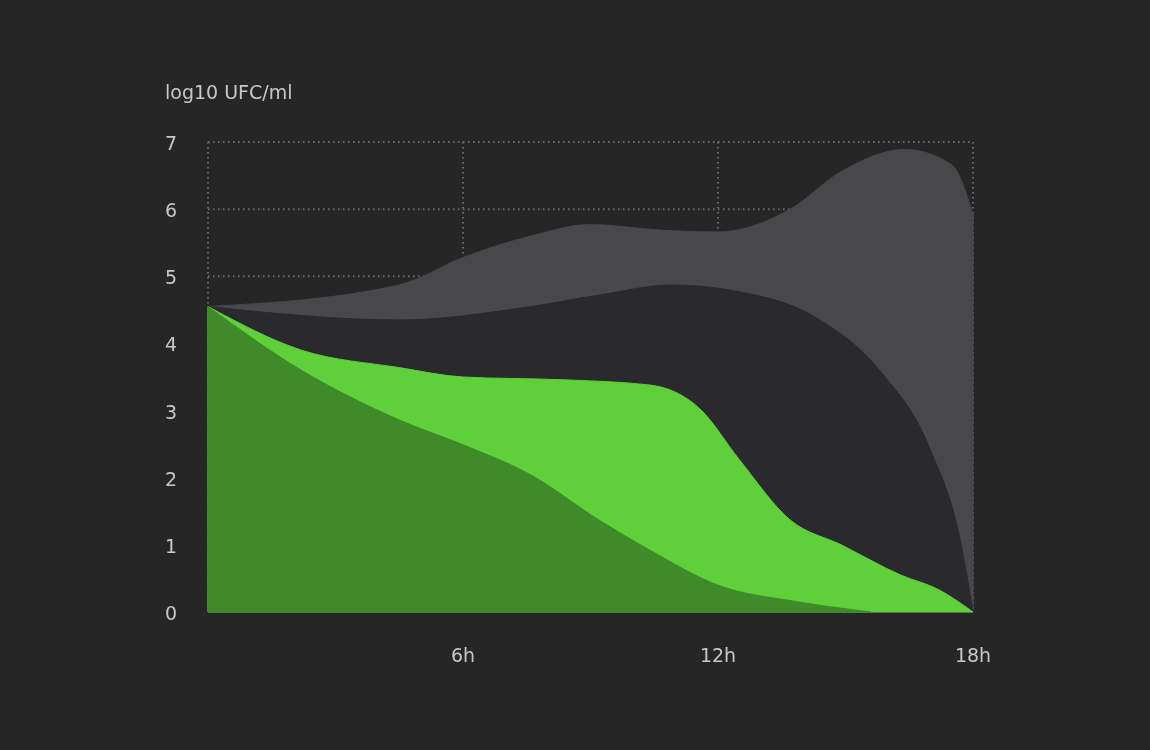  What do you see at coordinates (171, 344) in the screenshot?
I see `y-tick-label: 4` at bounding box center [171, 344].